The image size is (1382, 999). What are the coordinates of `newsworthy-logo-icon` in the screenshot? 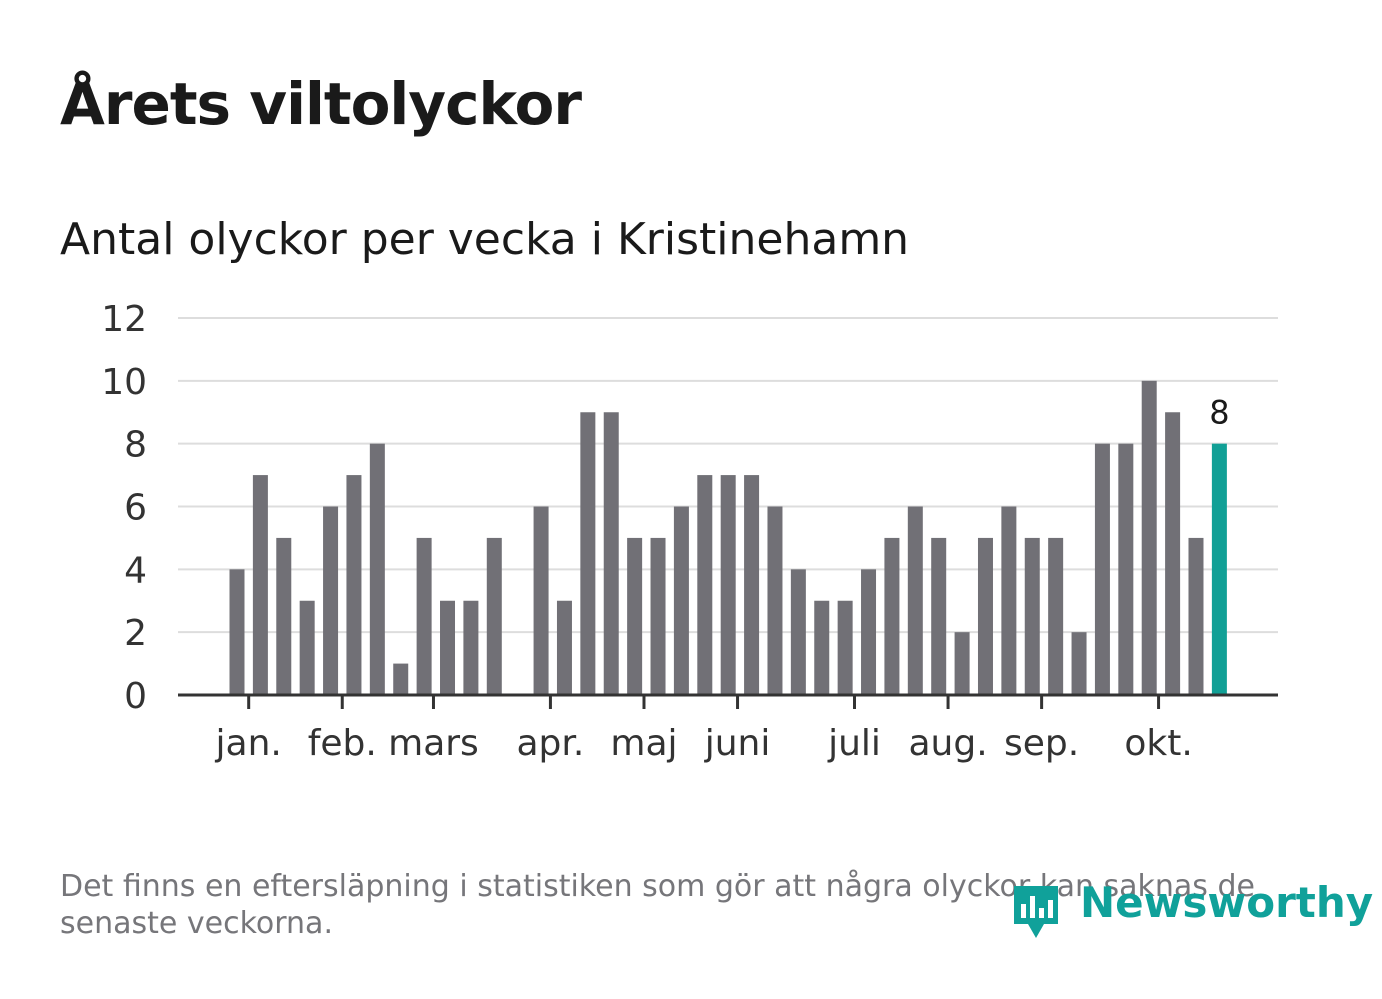 It's located at (1036, 912).